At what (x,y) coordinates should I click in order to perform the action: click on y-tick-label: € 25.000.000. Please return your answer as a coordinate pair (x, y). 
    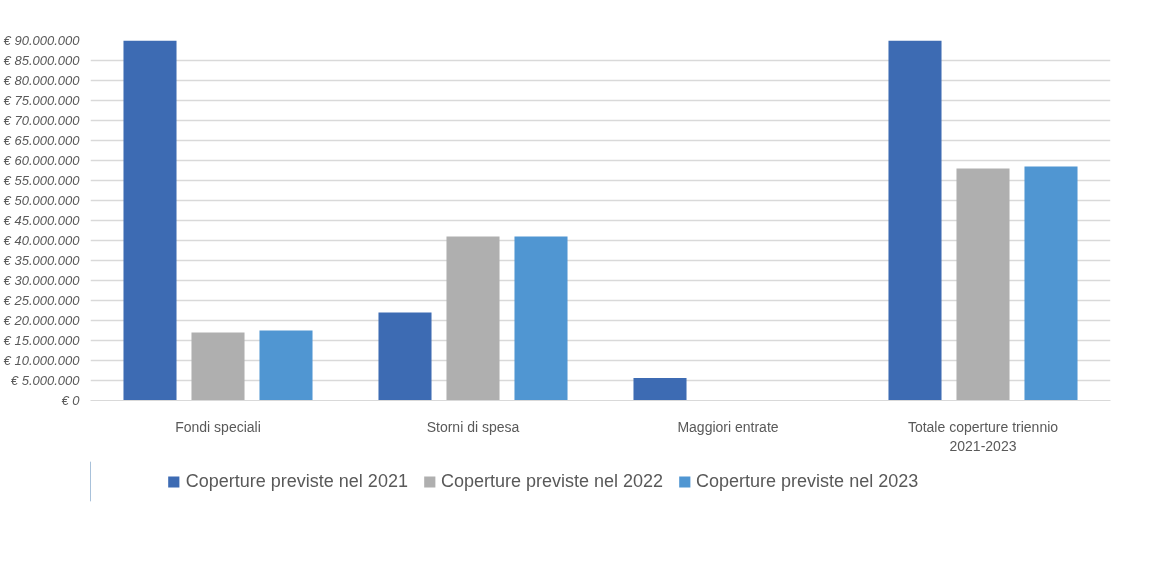
    Looking at the image, I should click on (42, 300).